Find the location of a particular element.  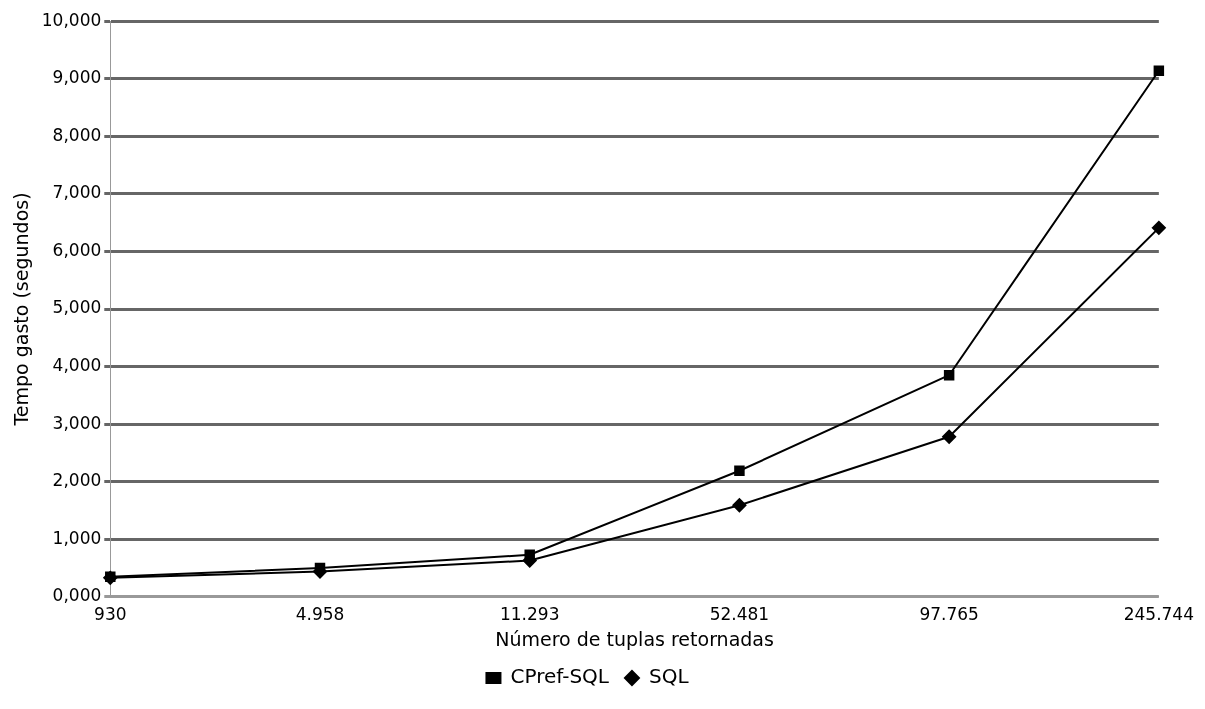

y-tick-label: 2,000 is located at coordinates (77, 480).